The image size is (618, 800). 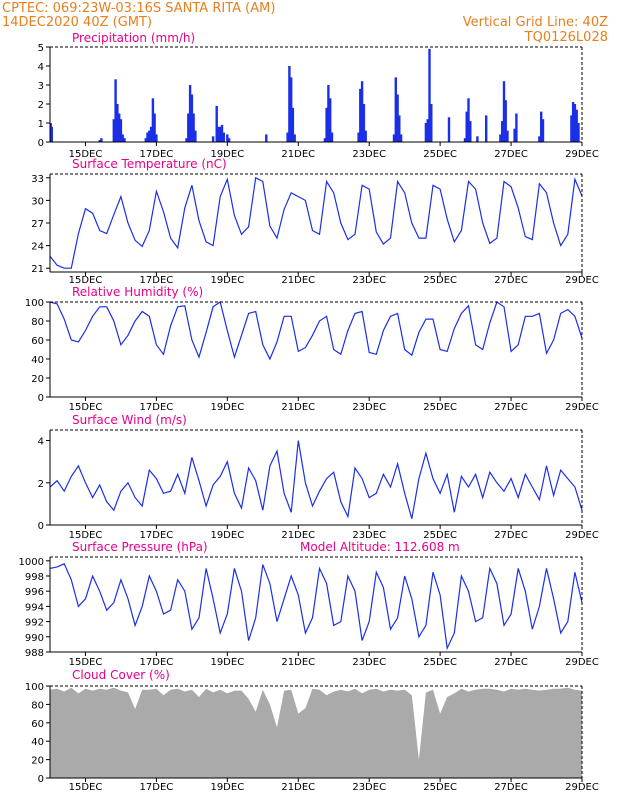 I want to click on cloud-cover-x-tick-label: 23DEC, so click(x=369, y=787).